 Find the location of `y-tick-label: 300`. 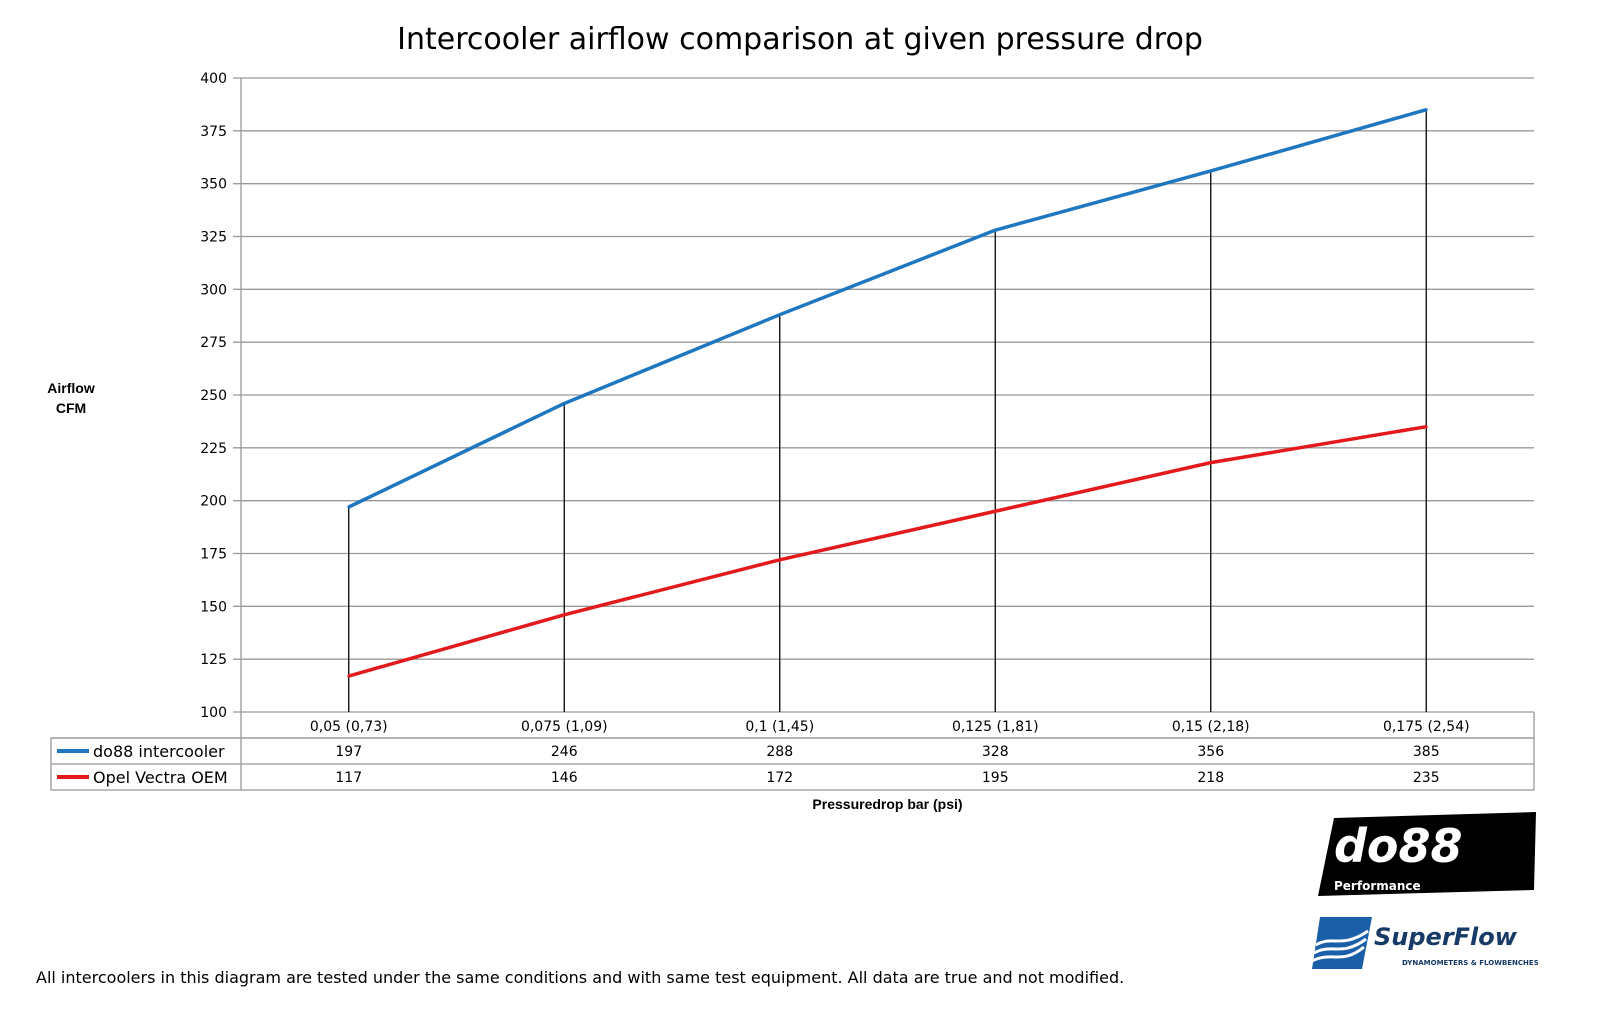

y-tick-label: 300 is located at coordinates (213, 290).